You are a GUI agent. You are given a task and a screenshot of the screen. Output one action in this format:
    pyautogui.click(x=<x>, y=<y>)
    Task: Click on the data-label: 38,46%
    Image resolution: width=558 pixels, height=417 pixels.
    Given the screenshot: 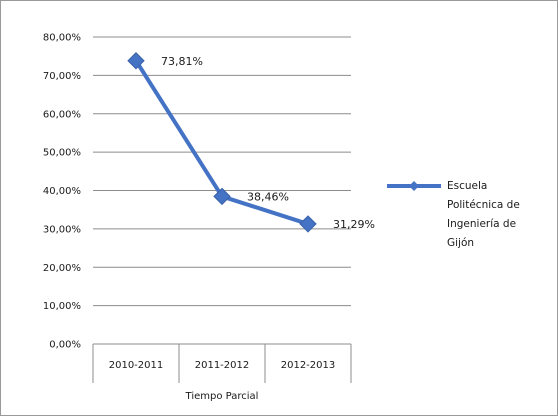 What is the action you would take?
    pyautogui.click(x=268, y=196)
    